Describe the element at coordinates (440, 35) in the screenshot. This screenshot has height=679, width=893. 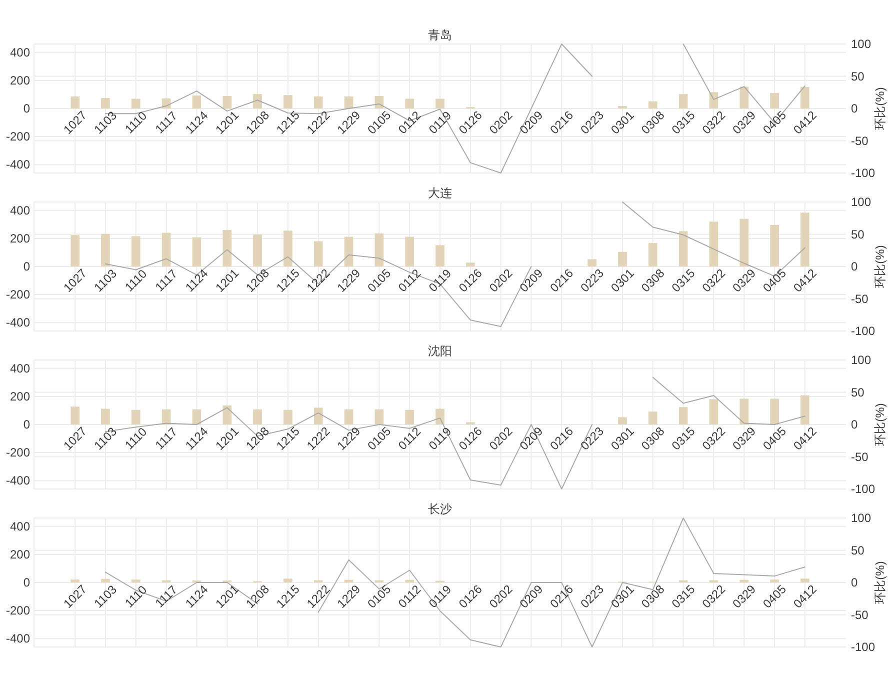
I see `chart-title: 青岛` at that location.